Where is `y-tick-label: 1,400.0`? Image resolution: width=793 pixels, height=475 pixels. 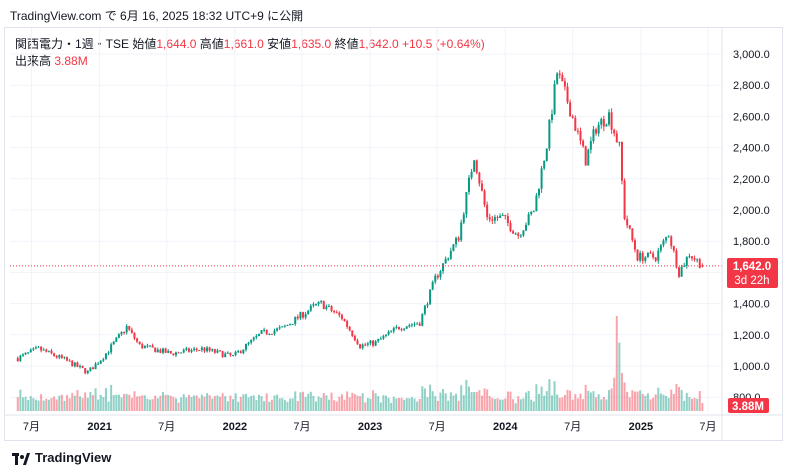
y-tick-label: 1,400.0 is located at coordinates (751, 305).